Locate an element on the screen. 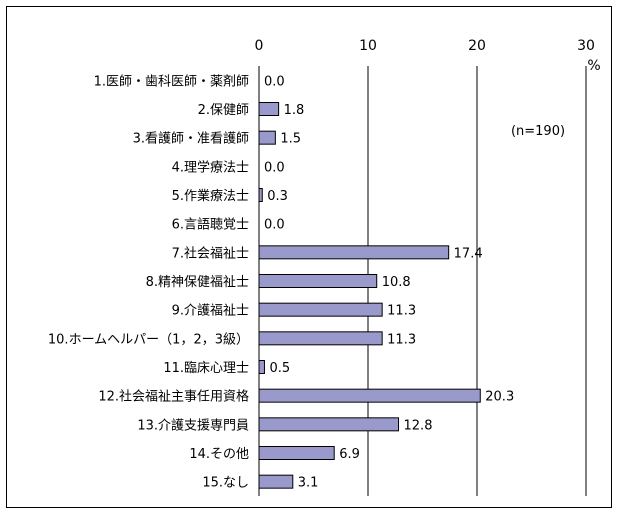 Image resolution: width=618 pixels, height=514 pixels. category-label: 2.保健師 is located at coordinates (223, 110).